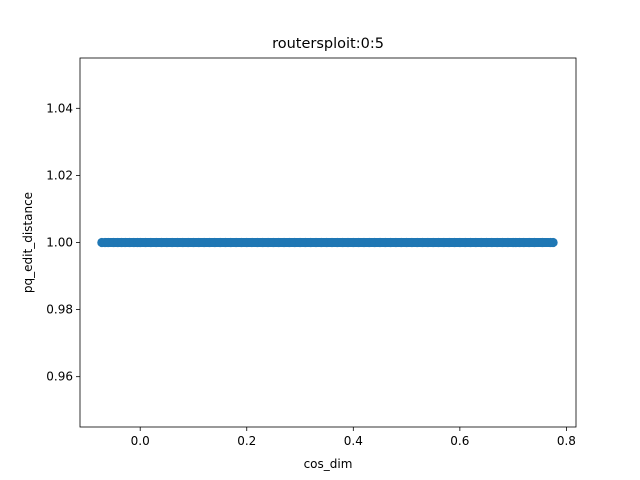  Describe the element at coordinates (59, 175) in the screenshot. I see `y-tick-label: 1.02` at that location.